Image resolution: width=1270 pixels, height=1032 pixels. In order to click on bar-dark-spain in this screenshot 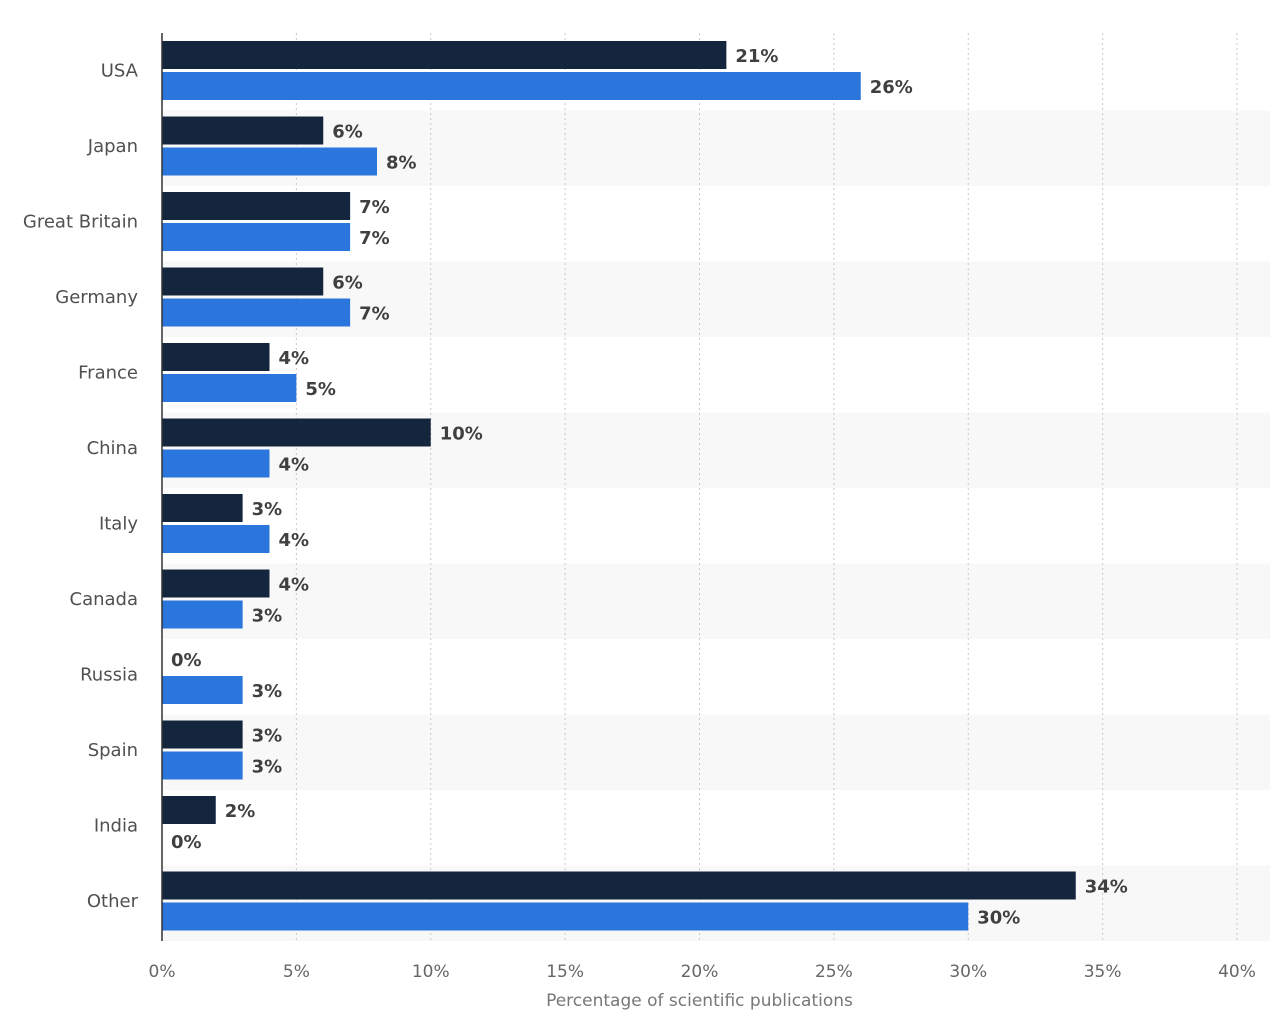, I will do `click(202, 734)`.